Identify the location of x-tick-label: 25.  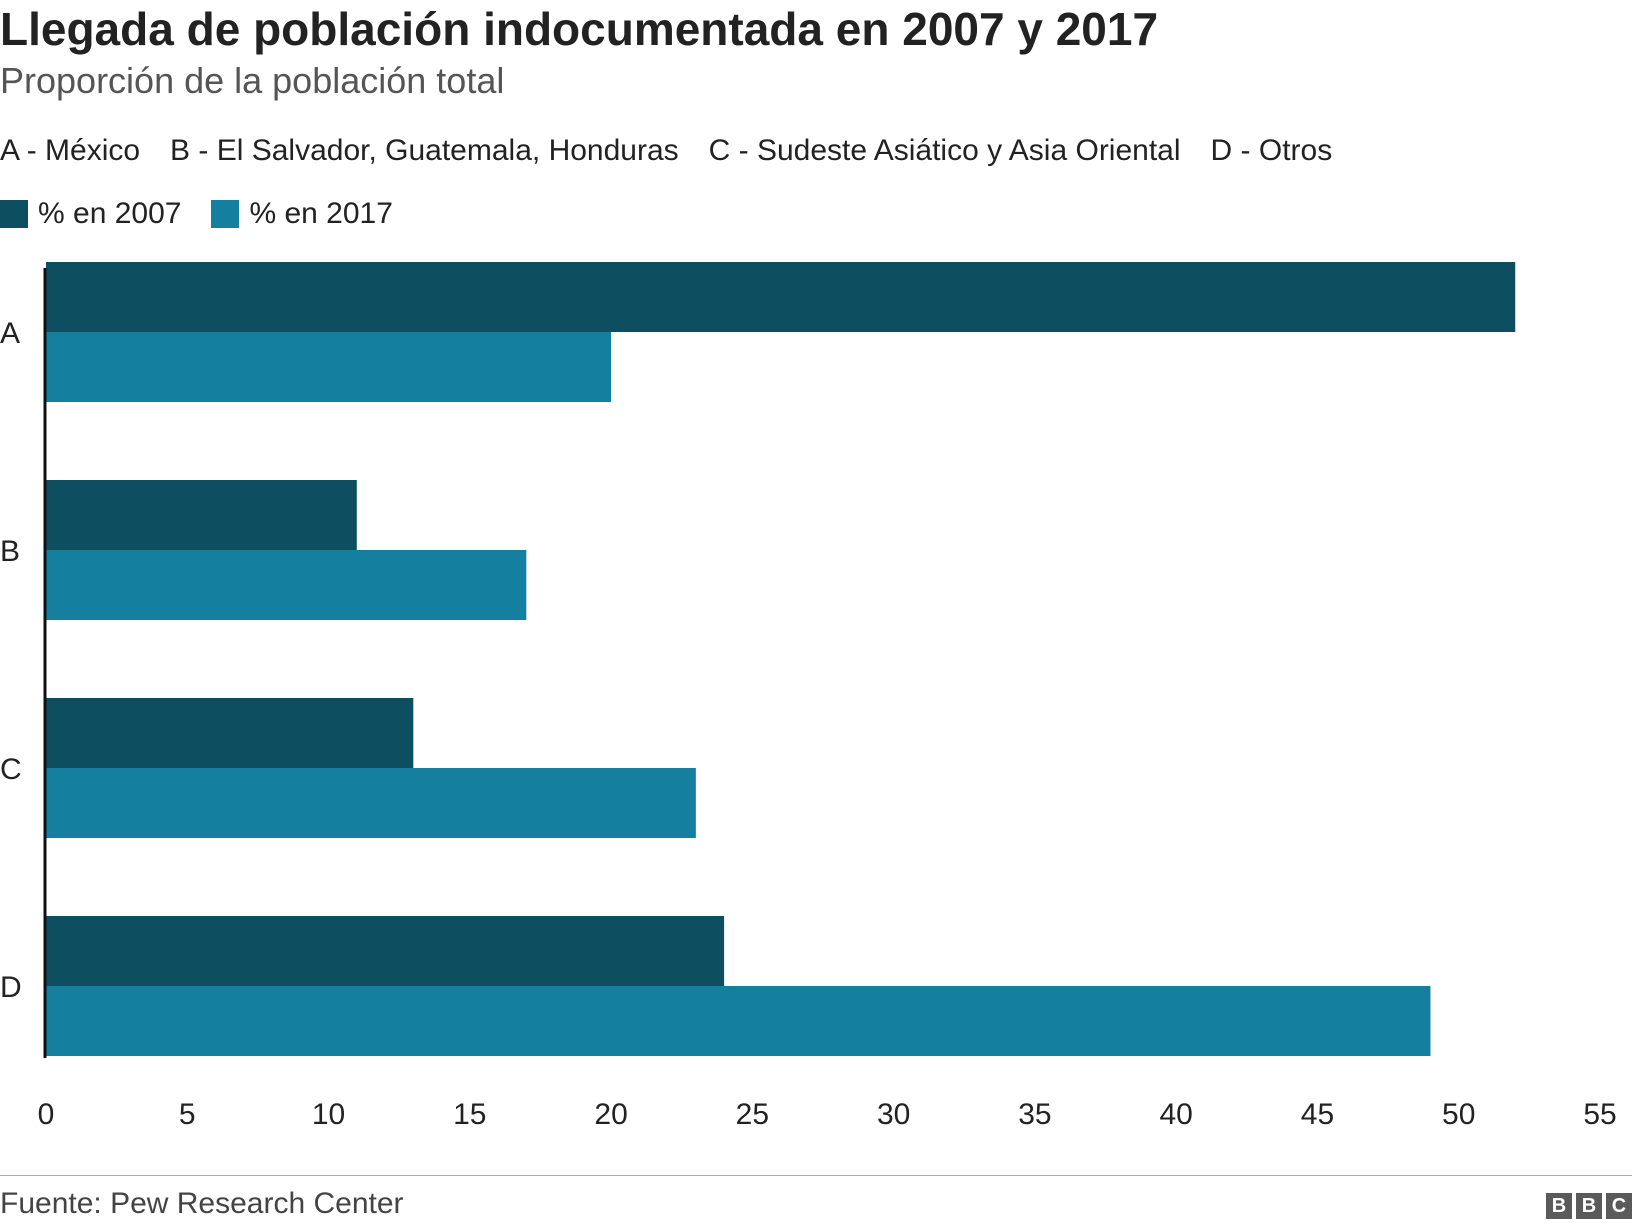
(752, 1114).